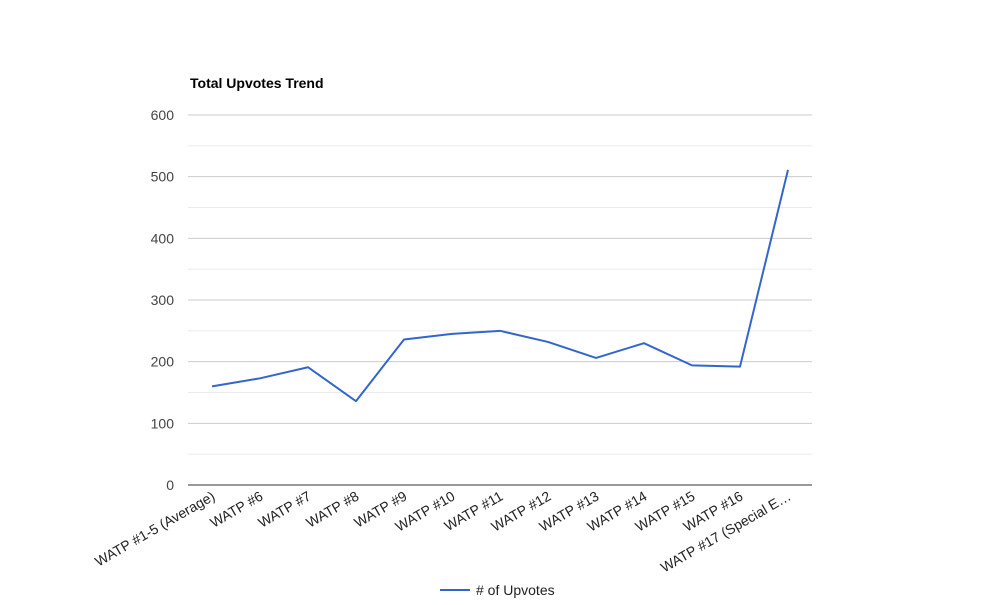 Image resolution: width=1000 pixels, height=605 pixels. I want to click on y-tick-label: 100, so click(163, 423).